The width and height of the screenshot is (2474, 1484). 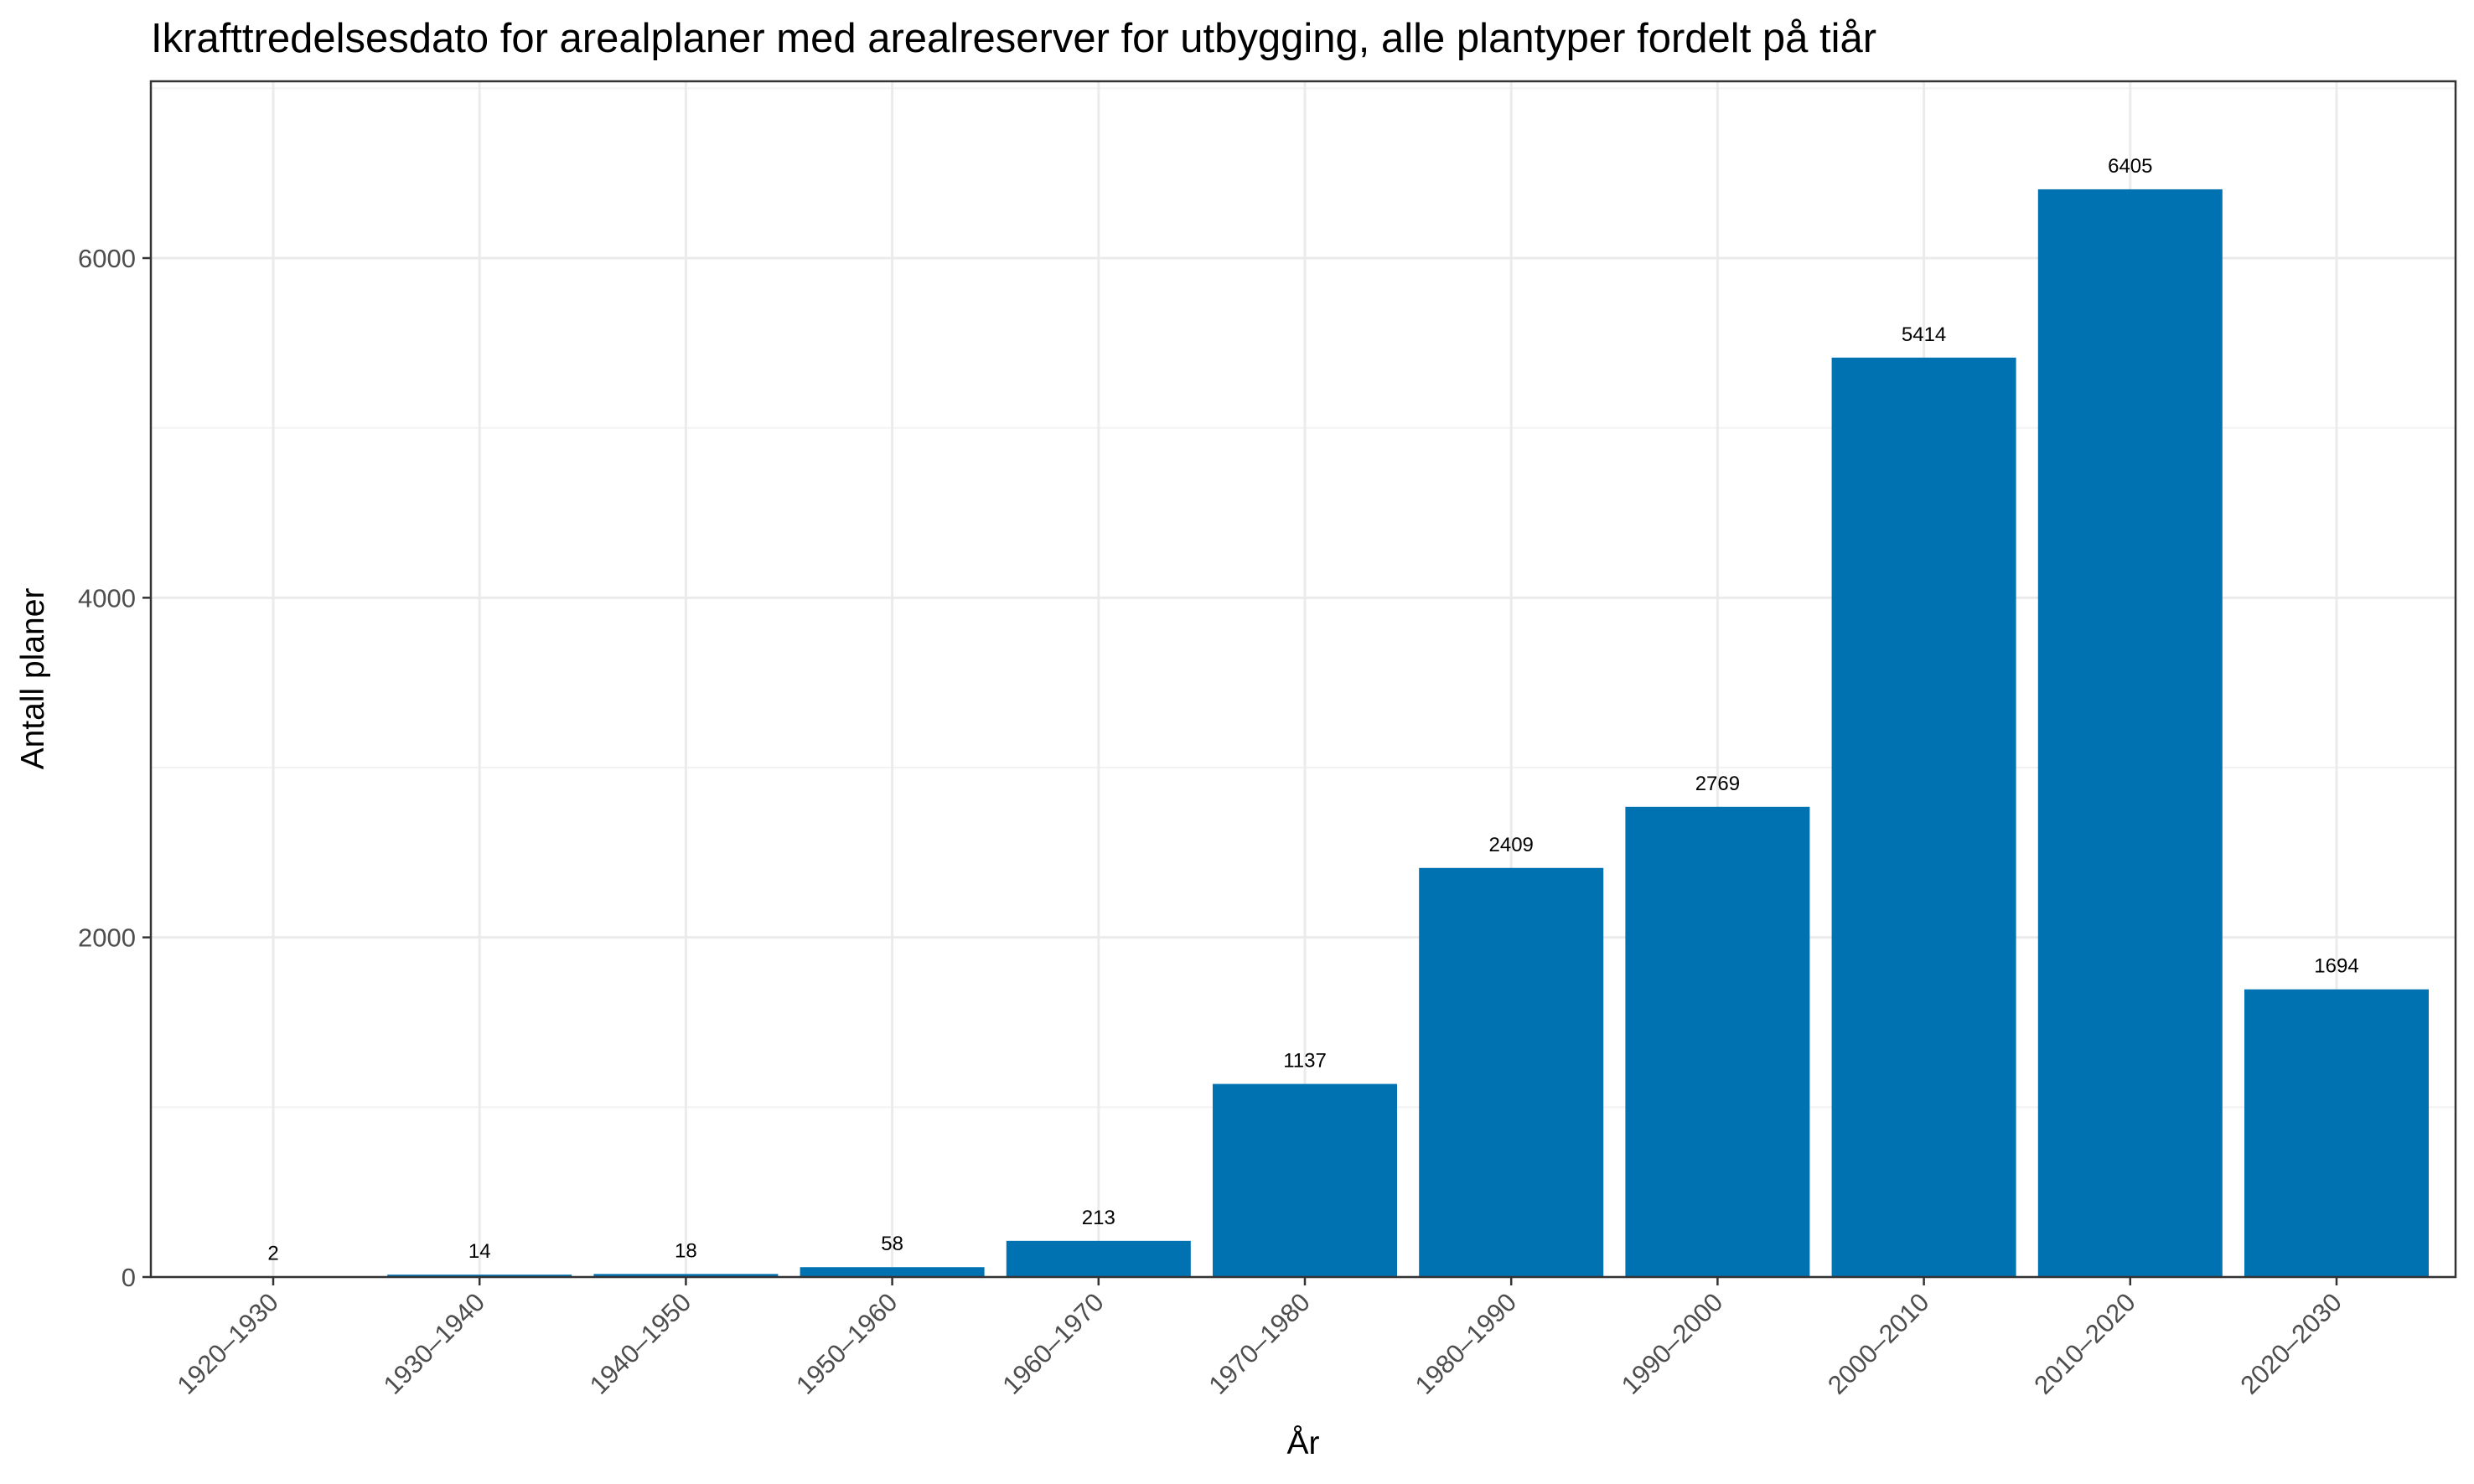 What do you see at coordinates (107, 938) in the screenshot?
I see `y-tick-label: 2000` at bounding box center [107, 938].